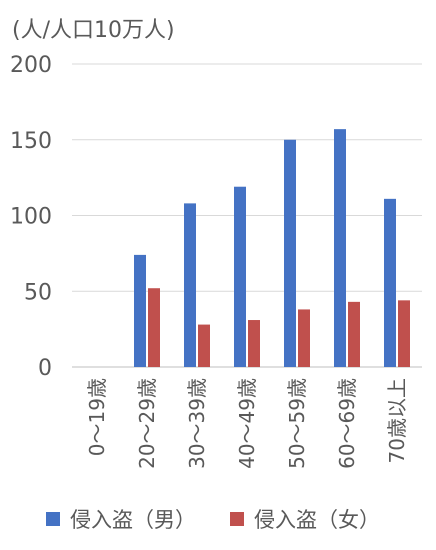 This screenshot has height=550, width=436. Describe the element at coordinates (97, 417) in the screenshot. I see `x-tick-label-0: 0～19歳` at that location.